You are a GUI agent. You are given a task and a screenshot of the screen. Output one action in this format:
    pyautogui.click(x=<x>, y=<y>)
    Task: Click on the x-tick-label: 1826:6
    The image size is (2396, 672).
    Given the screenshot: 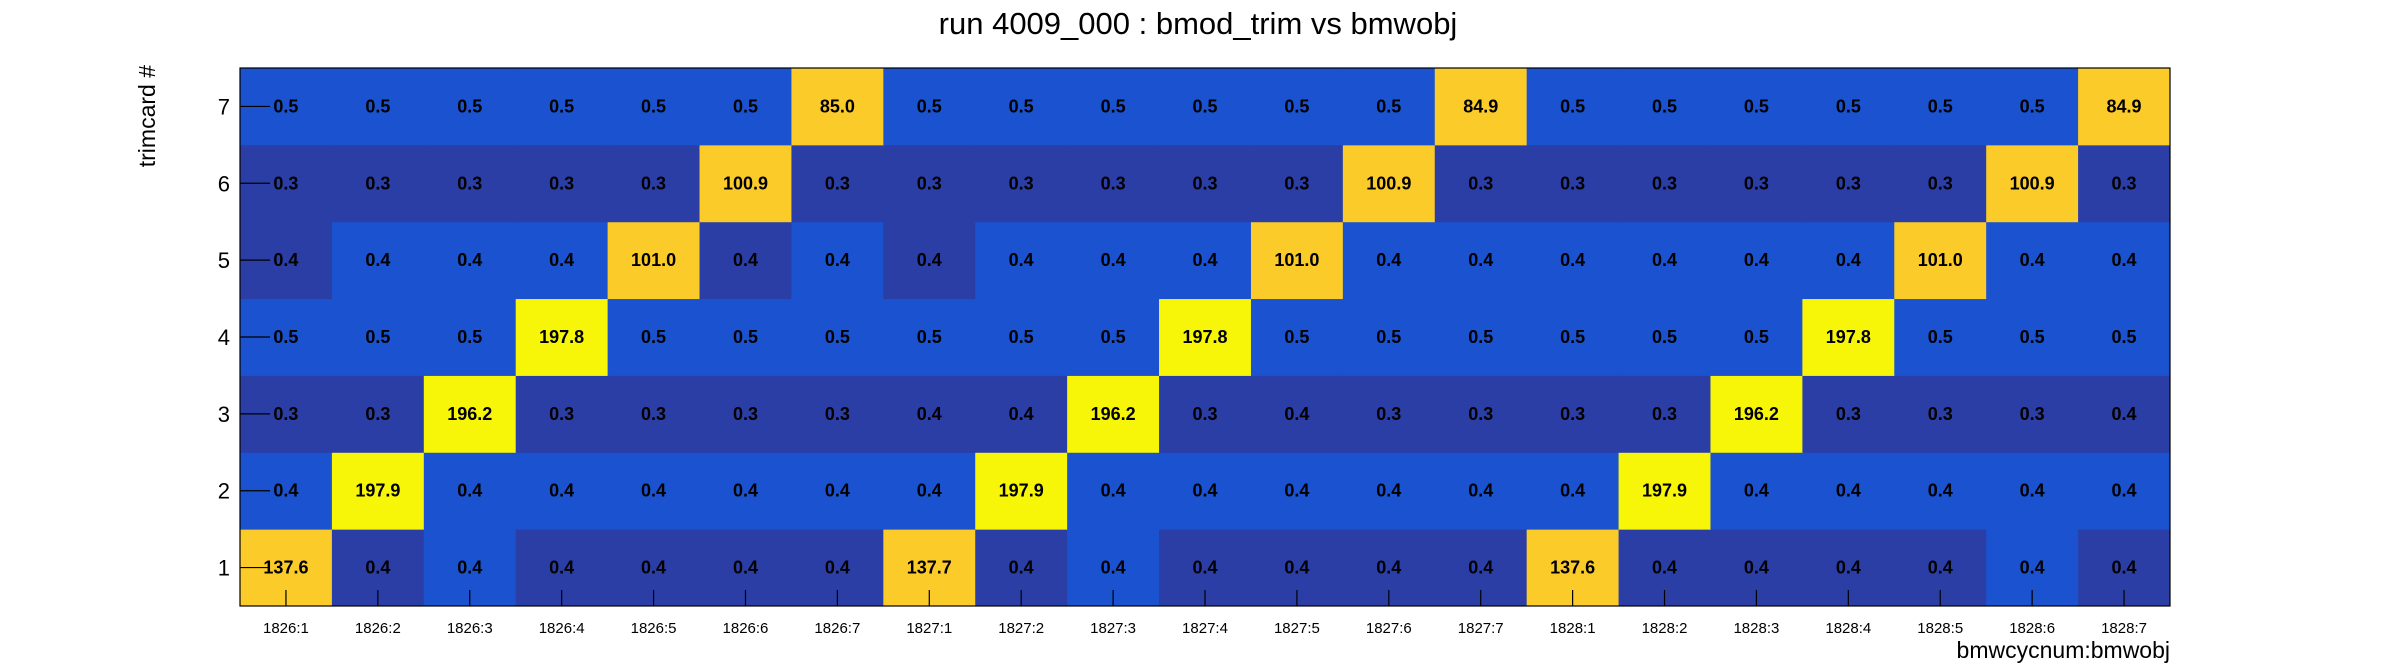 What is the action you would take?
    pyautogui.click(x=746, y=628)
    